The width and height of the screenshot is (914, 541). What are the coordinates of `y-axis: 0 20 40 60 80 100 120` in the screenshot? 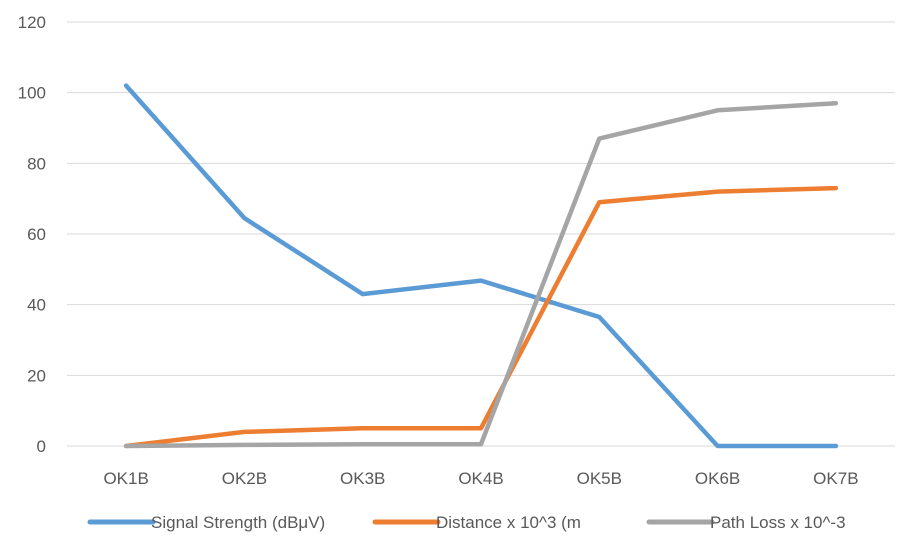 It's located at (32, 234).